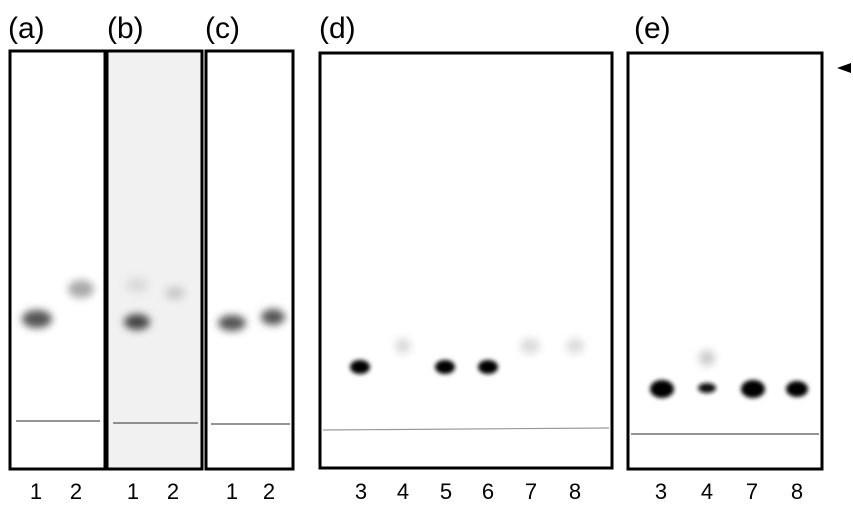 This screenshot has height=508, width=853. What do you see at coordinates (417, 427) in the screenshot?
I see `origin-lines` at bounding box center [417, 427].